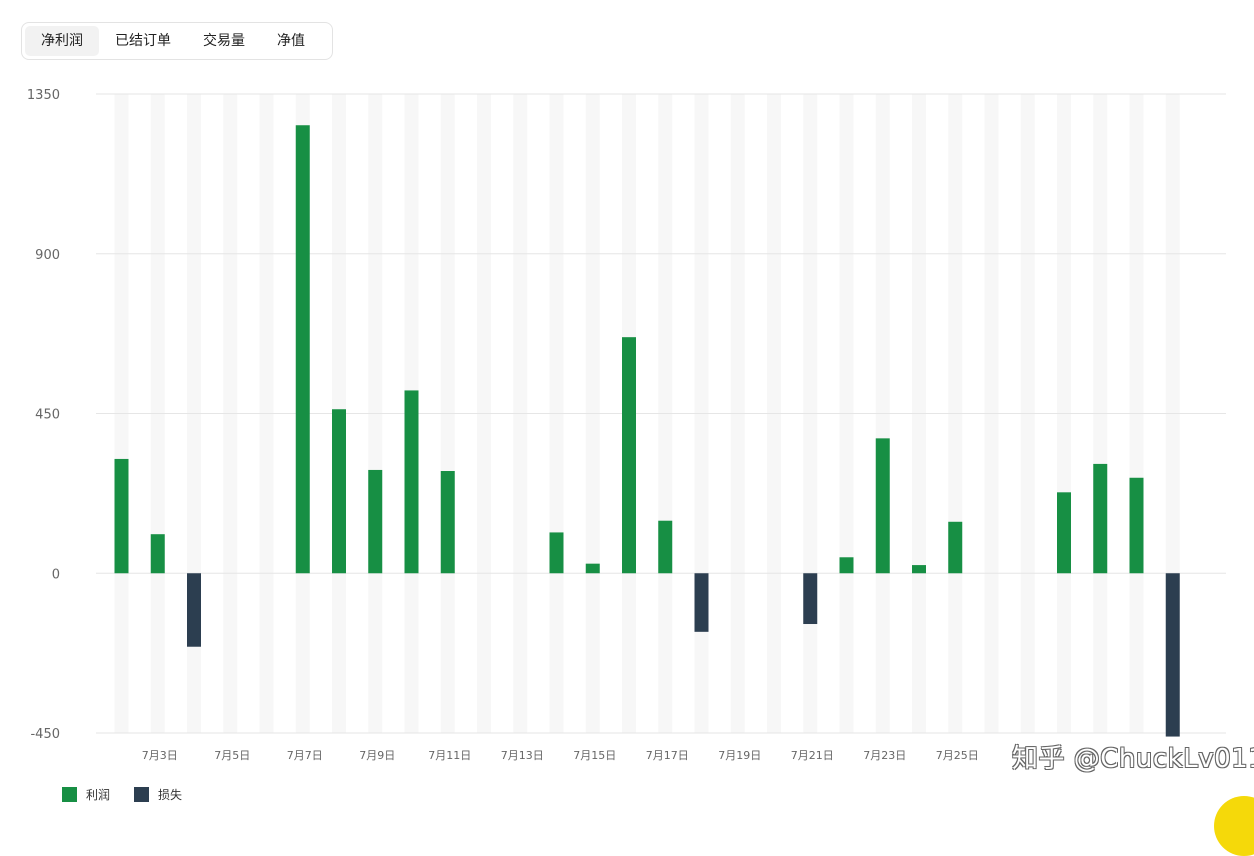 This screenshot has height=856, width=1254. Describe the element at coordinates (98, 795) in the screenshot. I see `legend-label-profit: 利润` at that location.